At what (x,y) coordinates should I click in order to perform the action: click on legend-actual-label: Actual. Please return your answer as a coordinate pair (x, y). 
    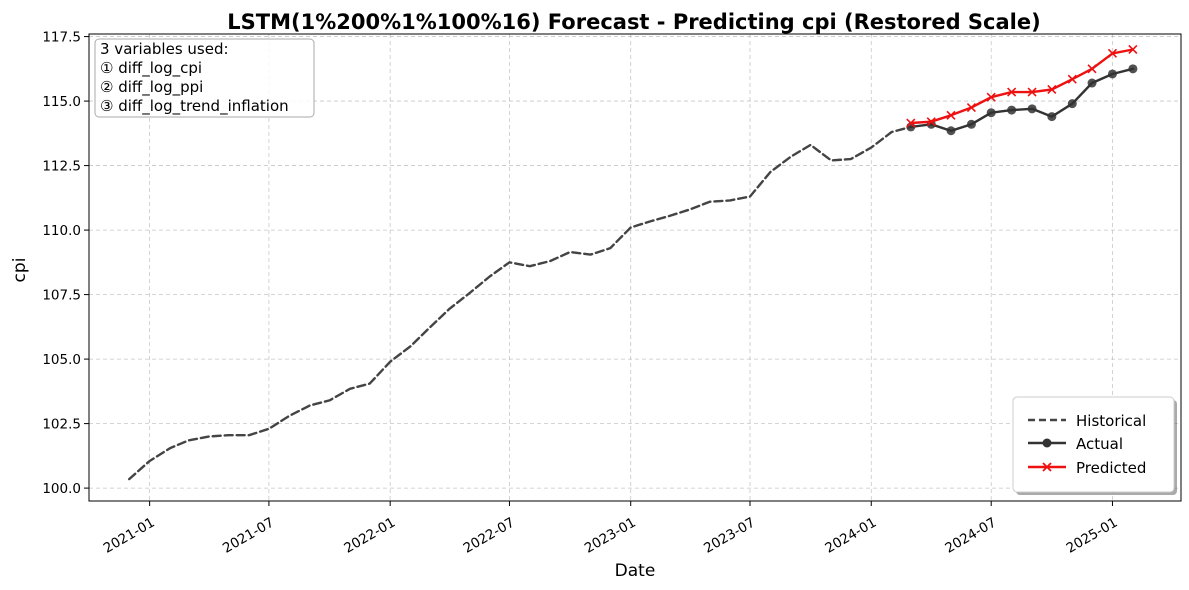
    Looking at the image, I should click on (1099, 444).